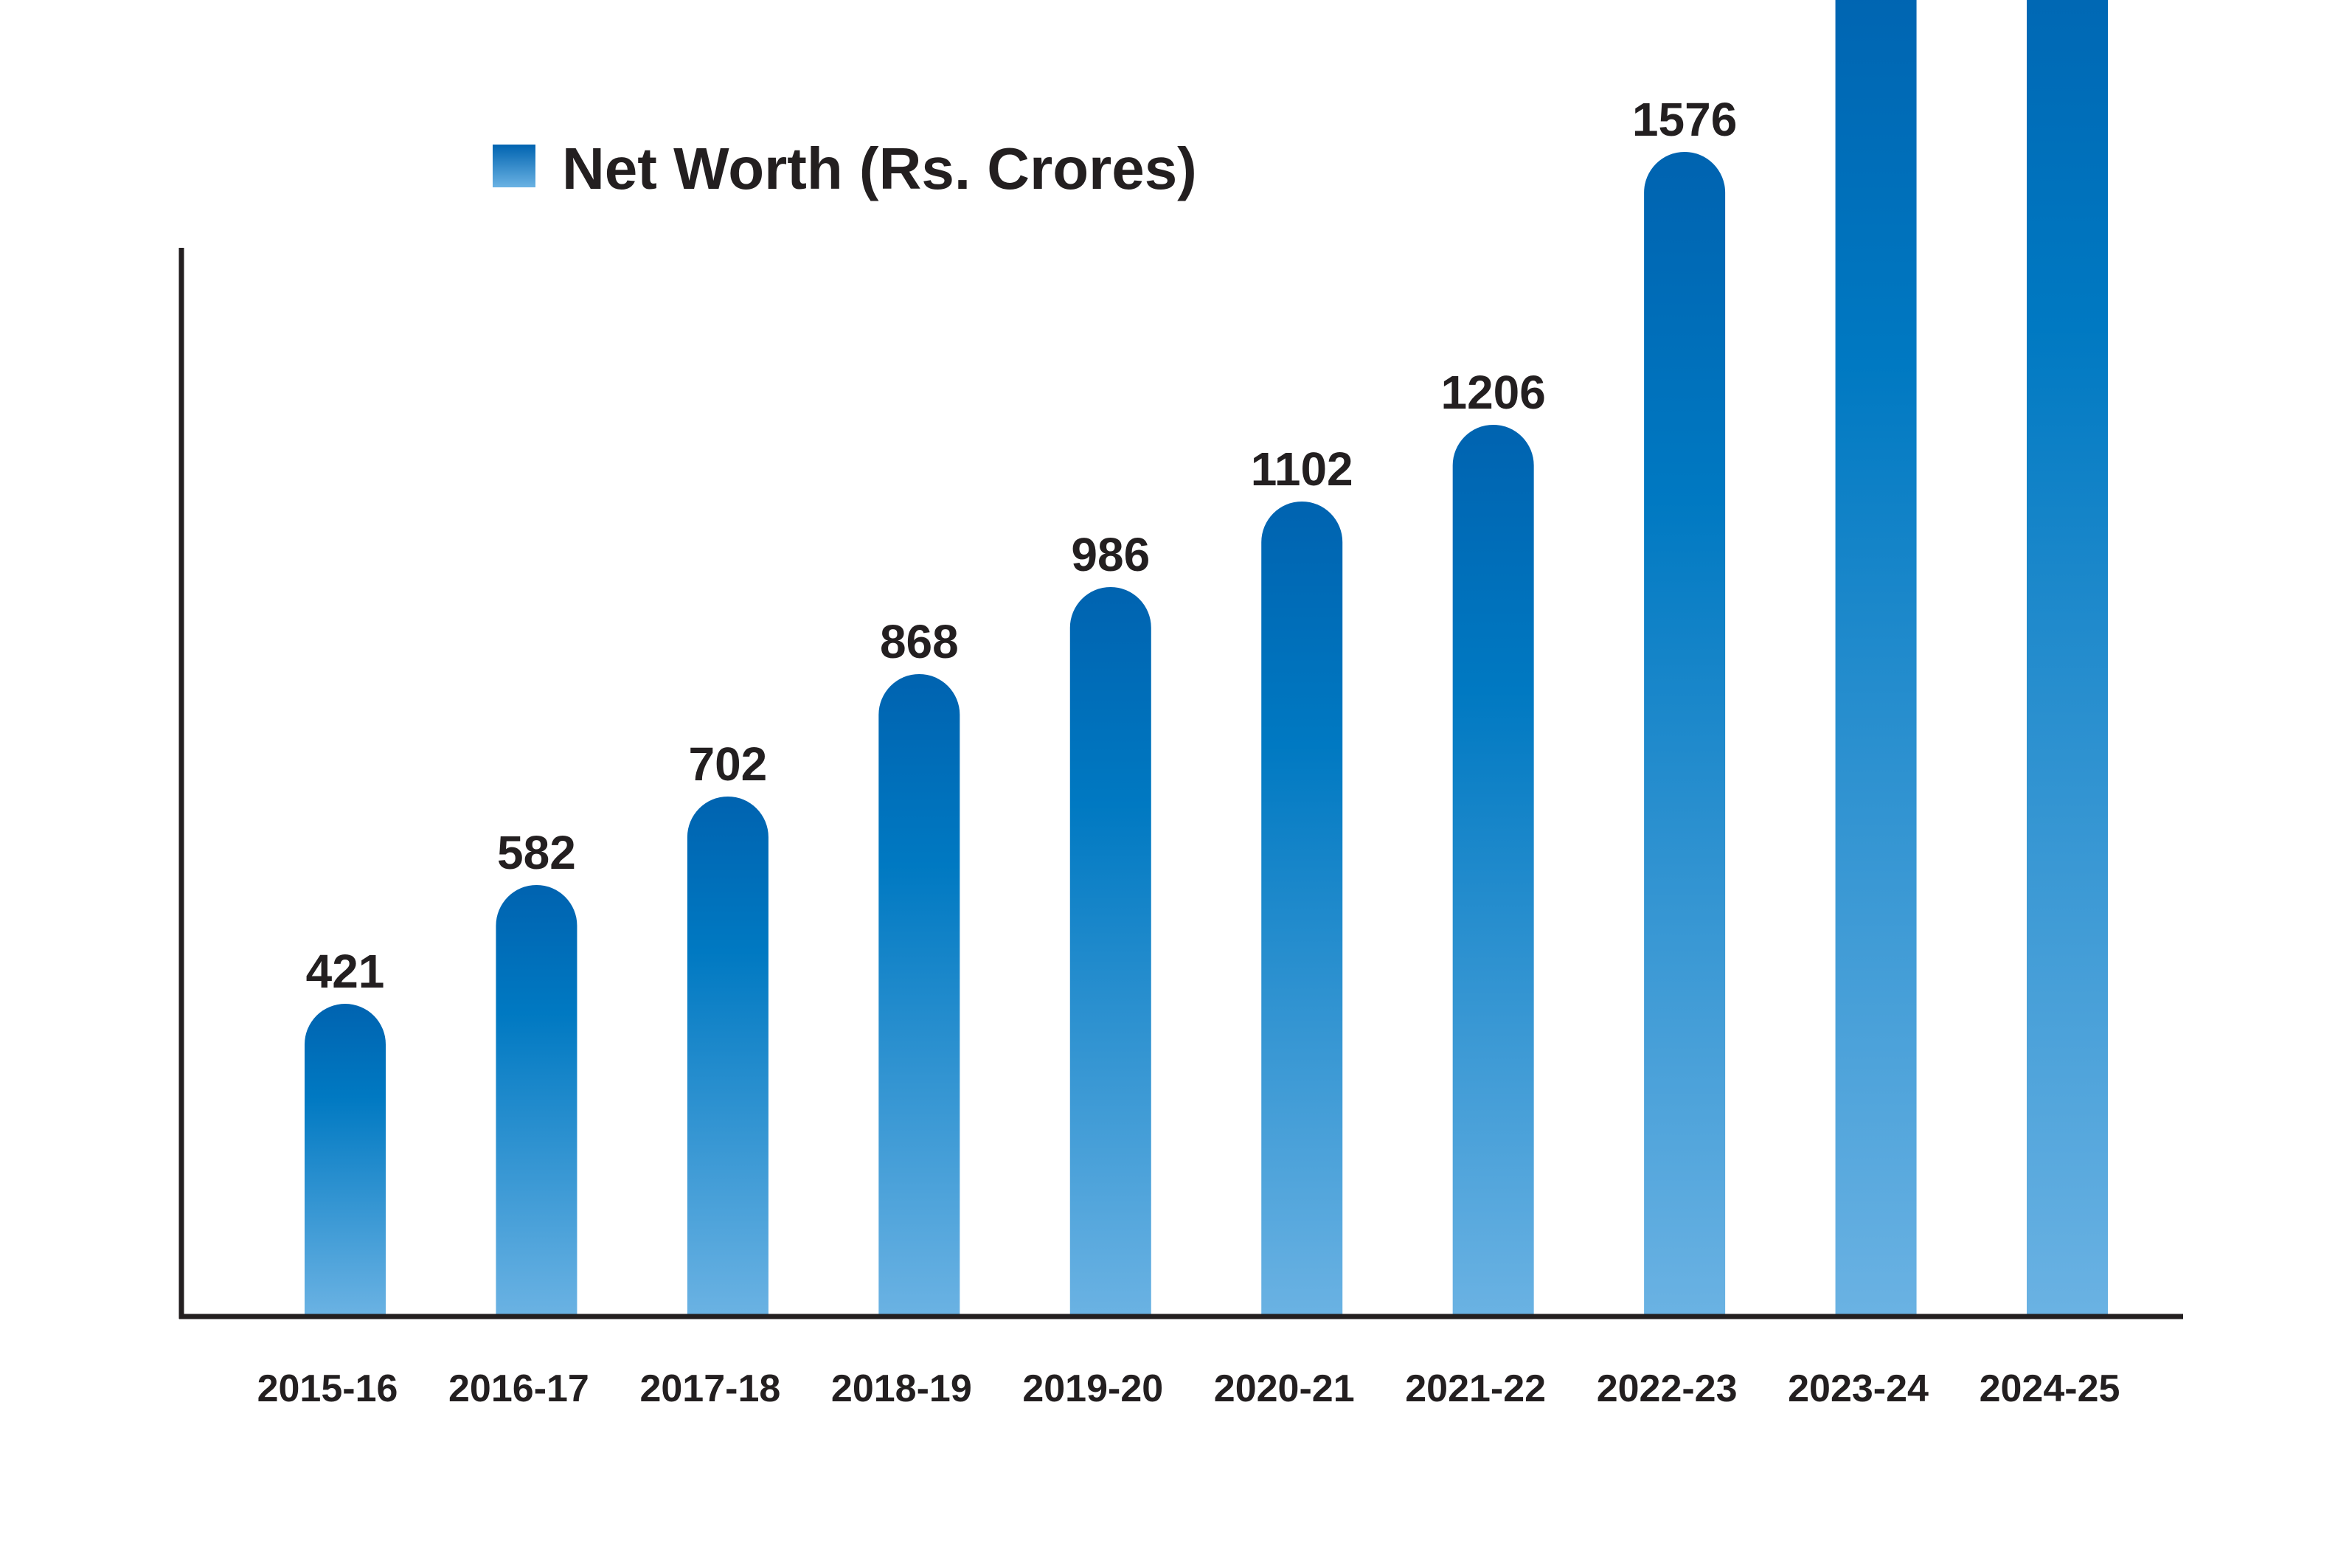 Image resolution: width=2352 pixels, height=1568 pixels. Describe the element at coordinates (514, 166) in the screenshot. I see `legend-swatch` at that location.